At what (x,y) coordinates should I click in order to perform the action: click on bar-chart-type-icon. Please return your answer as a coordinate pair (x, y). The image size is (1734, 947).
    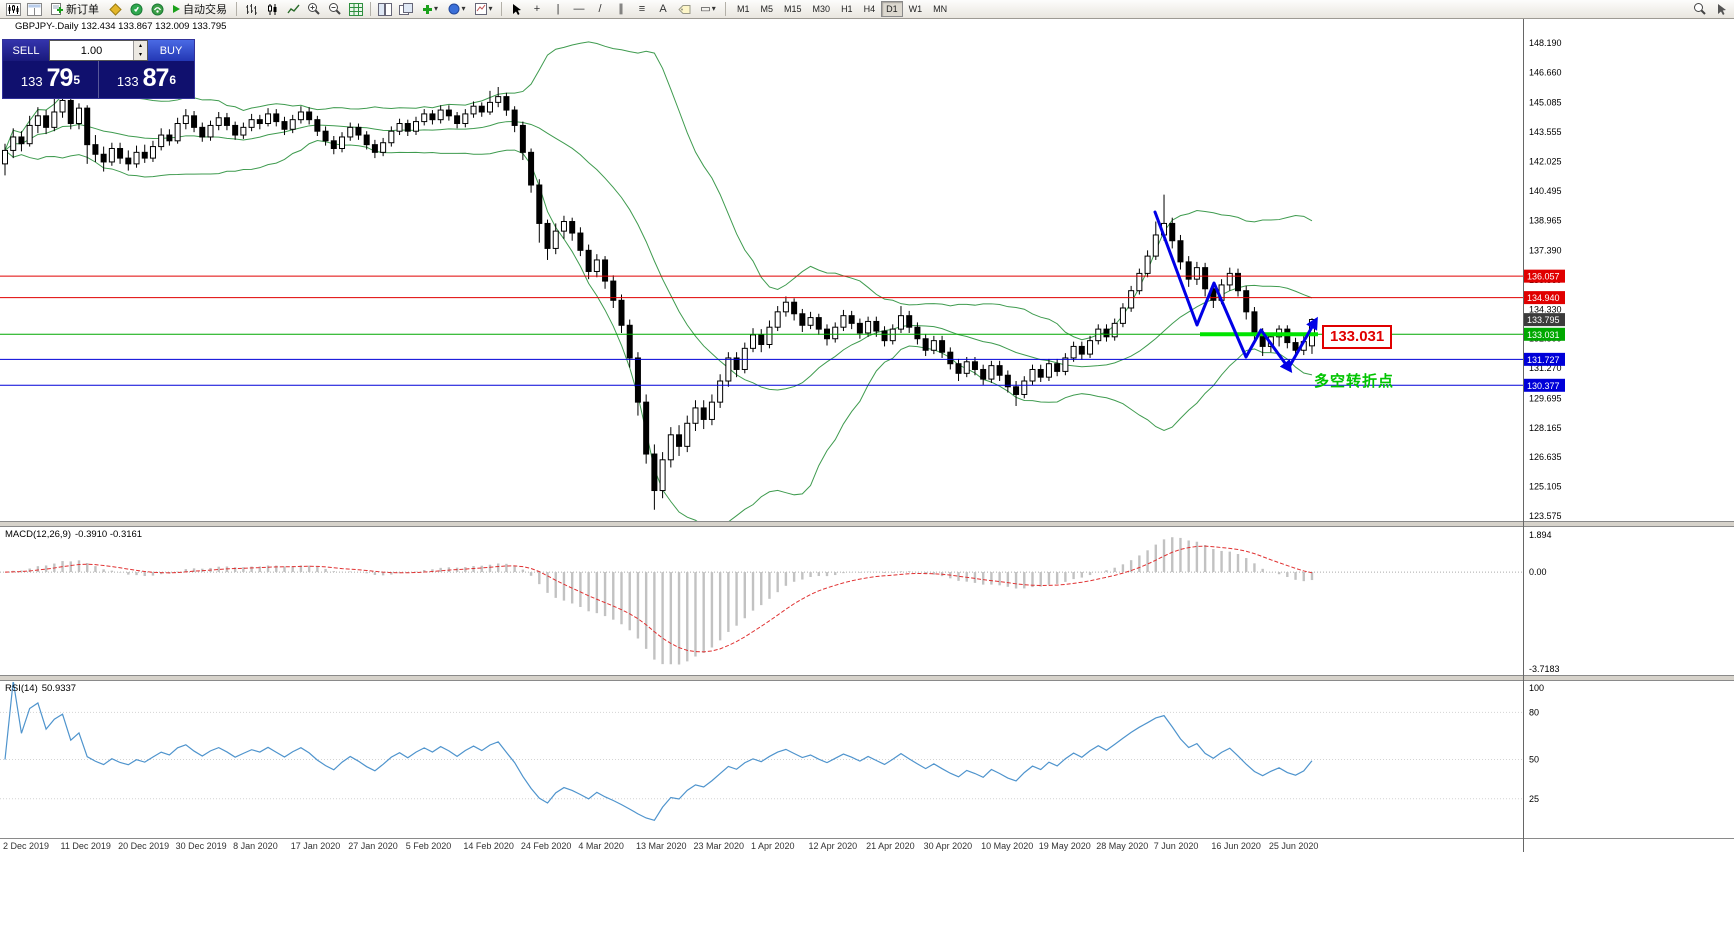
    Looking at the image, I should click on (251, 9).